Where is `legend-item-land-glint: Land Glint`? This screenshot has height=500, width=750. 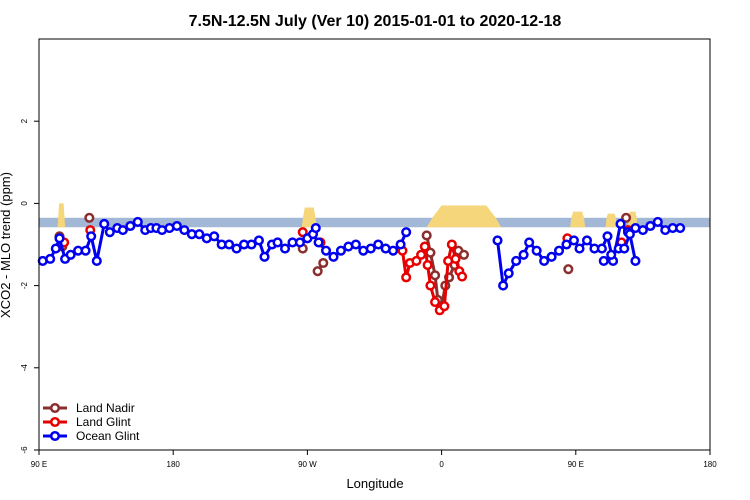 legend-item-land-glint: Land Glint is located at coordinates (87, 422).